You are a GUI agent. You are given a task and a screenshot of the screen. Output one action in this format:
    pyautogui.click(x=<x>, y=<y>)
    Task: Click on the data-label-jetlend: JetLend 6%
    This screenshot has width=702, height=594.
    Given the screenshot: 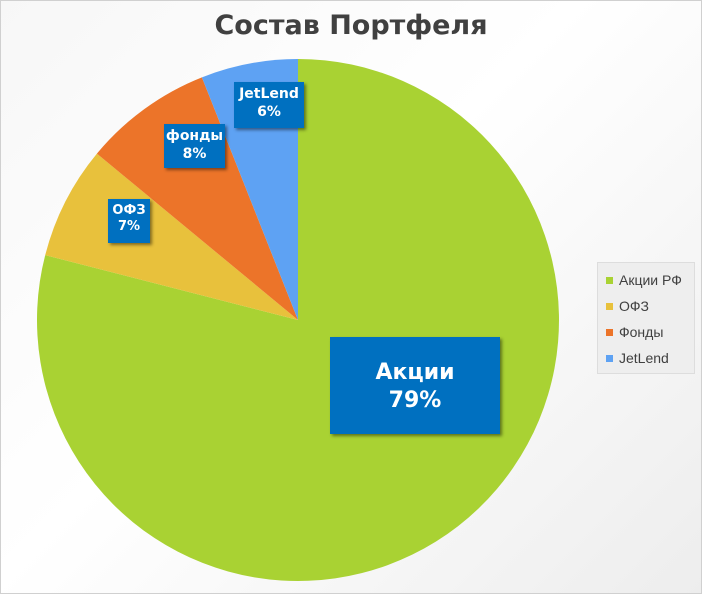 What is the action you would take?
    pyautogui.click(x=269, y=105)
    